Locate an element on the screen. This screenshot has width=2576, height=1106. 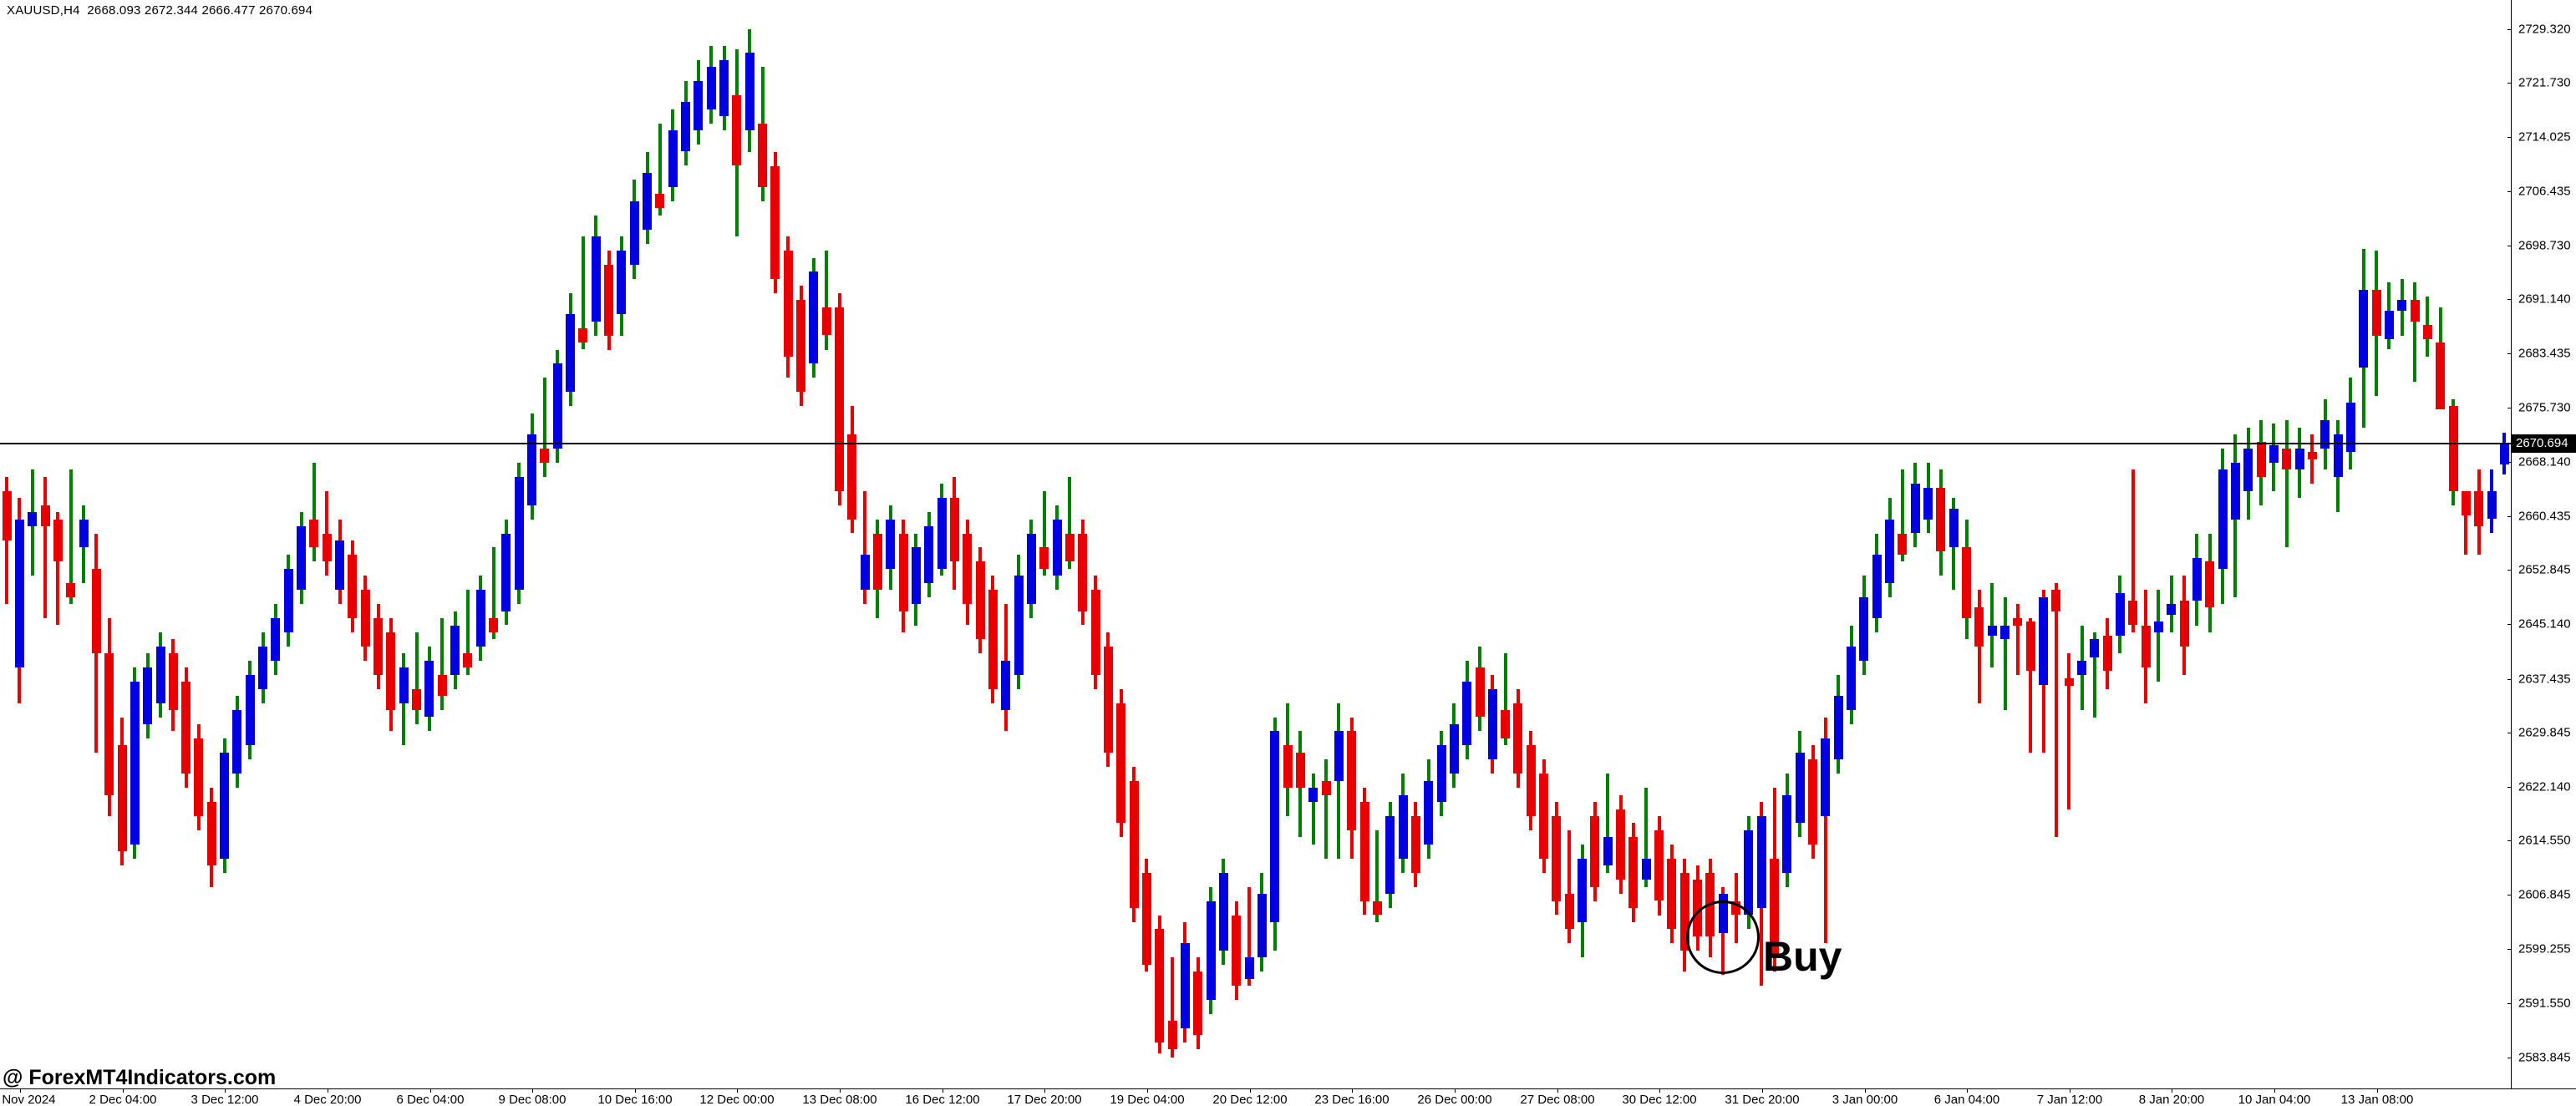
current-price-tag: 2670.694 is located at coordinates (2544, 443).